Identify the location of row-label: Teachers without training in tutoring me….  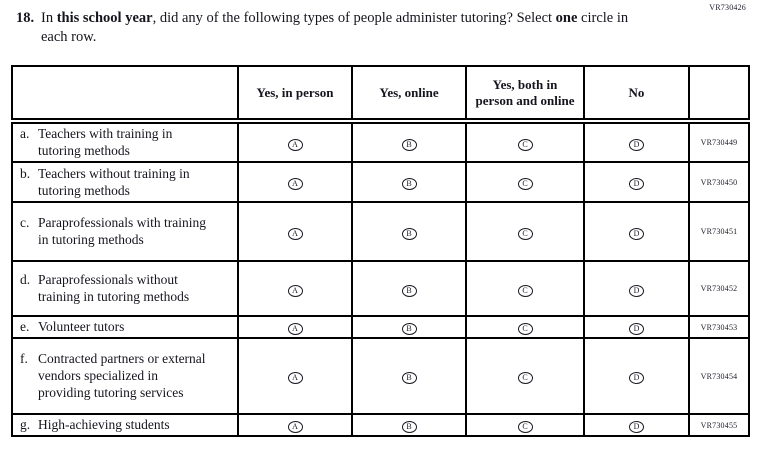
(114, 181).